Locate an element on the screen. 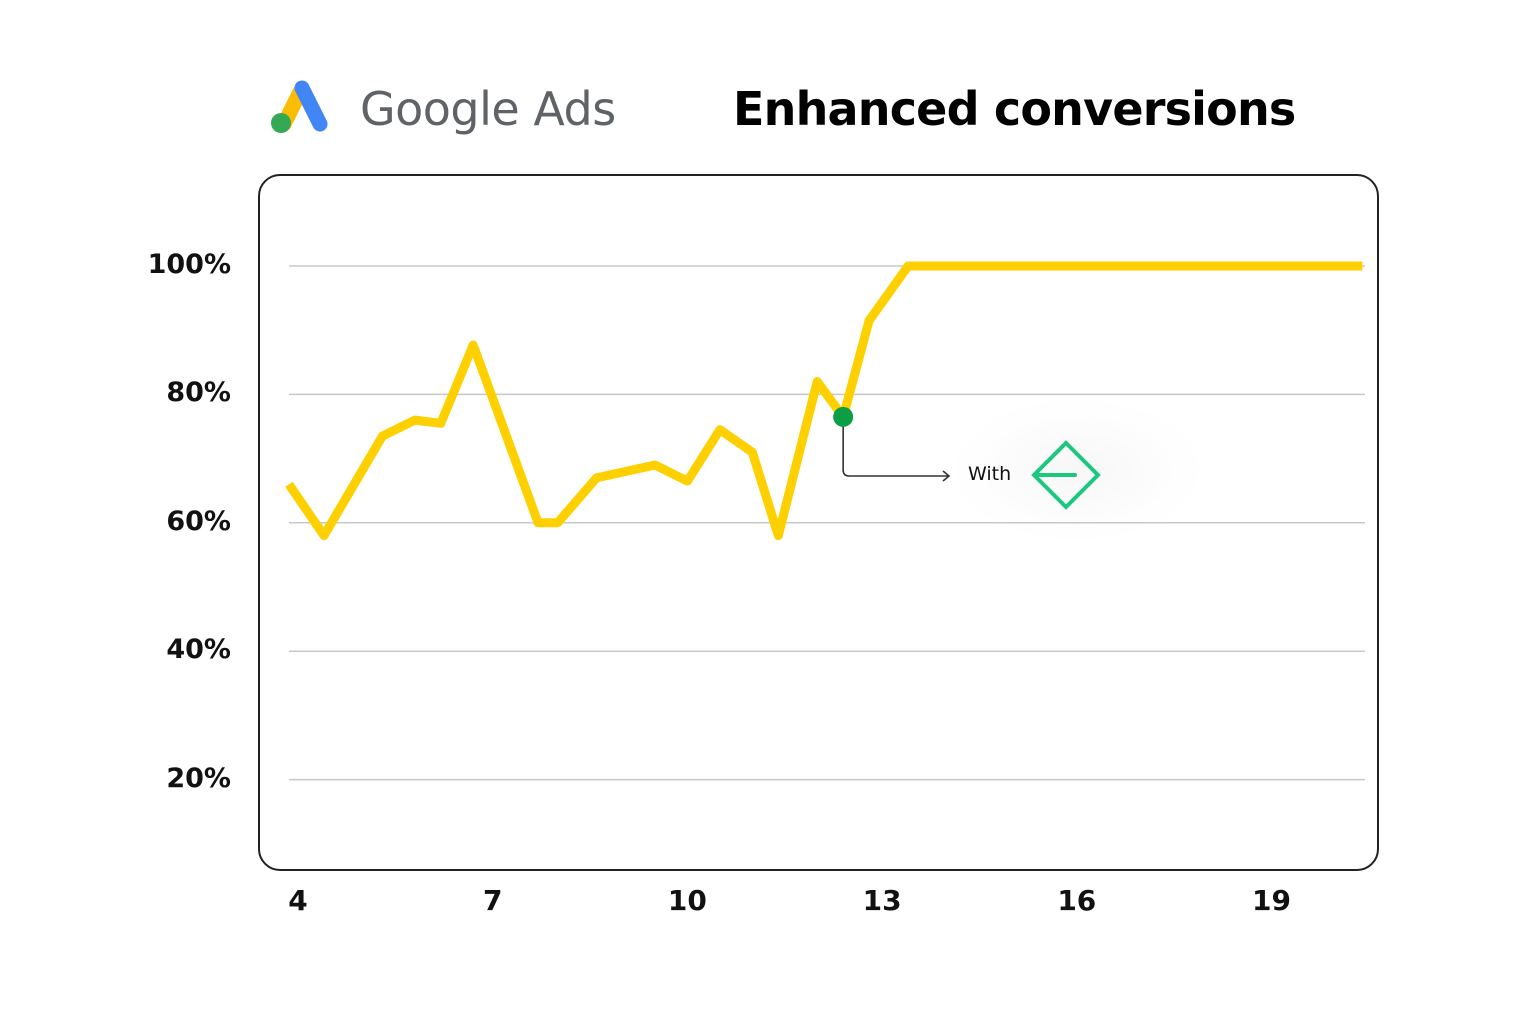 The image size is (1536, 1024). x-tick-label: 4 is located at coordinates (298, 900).